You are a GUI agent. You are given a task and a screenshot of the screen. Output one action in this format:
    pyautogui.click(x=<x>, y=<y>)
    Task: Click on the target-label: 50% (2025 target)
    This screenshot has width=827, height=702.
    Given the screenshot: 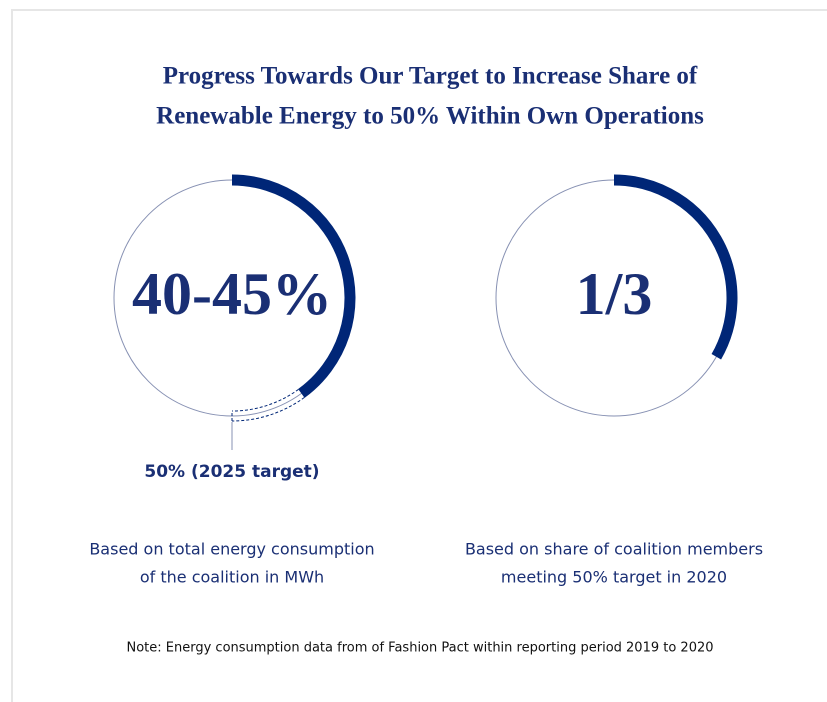 What is the action you would take?
    pyautogui.click(x=231, y=472)
    